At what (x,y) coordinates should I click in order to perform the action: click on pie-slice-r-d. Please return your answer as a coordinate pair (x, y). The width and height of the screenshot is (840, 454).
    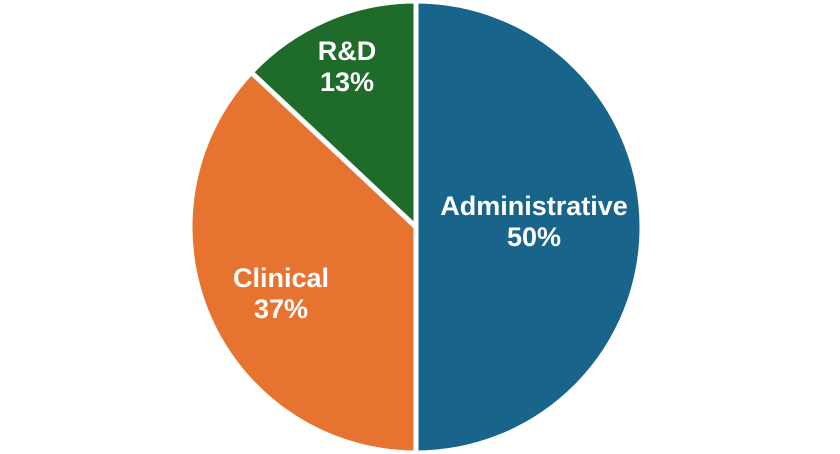
    Looking at the image, I should click on (333, 115).